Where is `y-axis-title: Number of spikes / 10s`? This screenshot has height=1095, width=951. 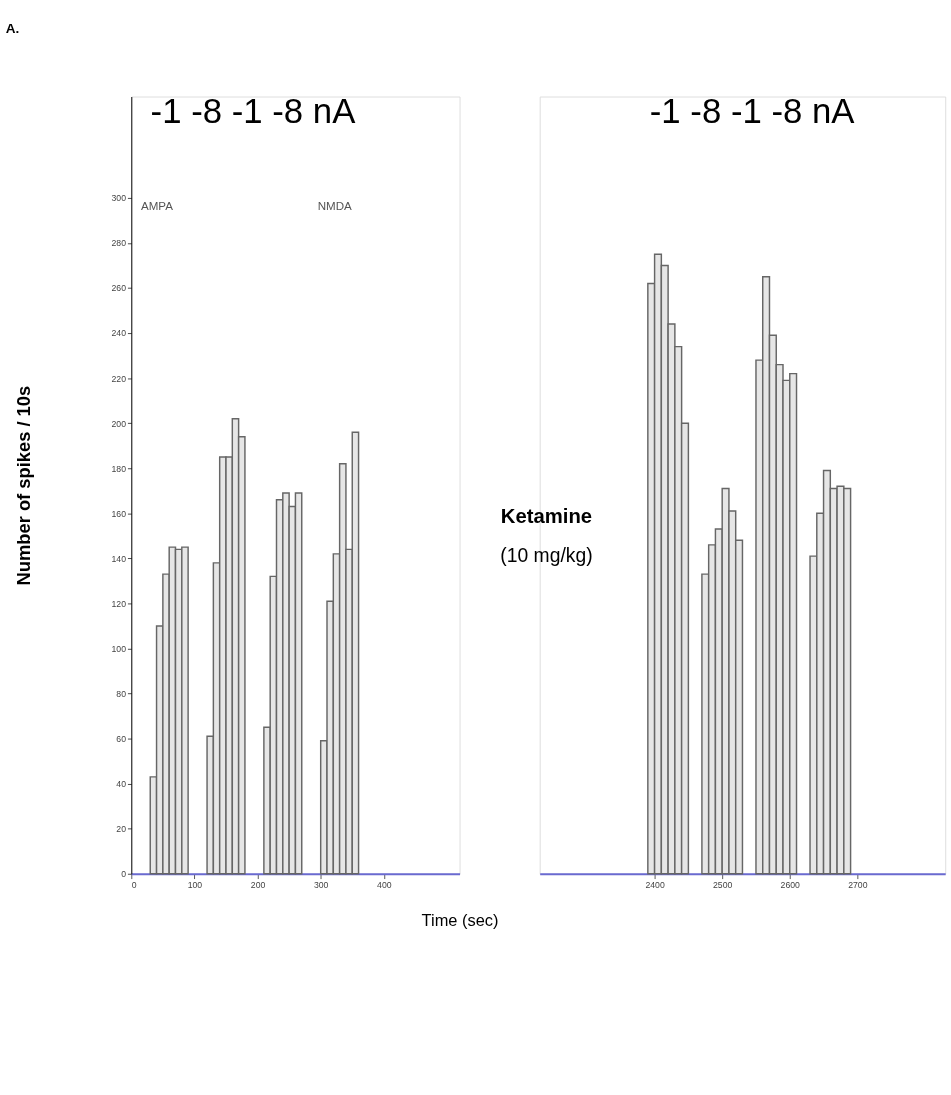
y-axis-title: Number of spikes / 10s is located at coordinates (24, 485).